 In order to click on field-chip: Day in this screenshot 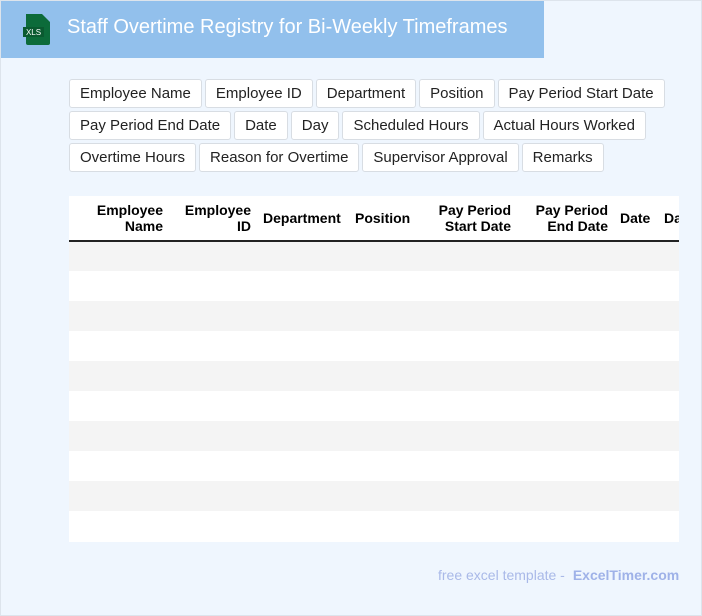, I will do `click(315, 125)`.